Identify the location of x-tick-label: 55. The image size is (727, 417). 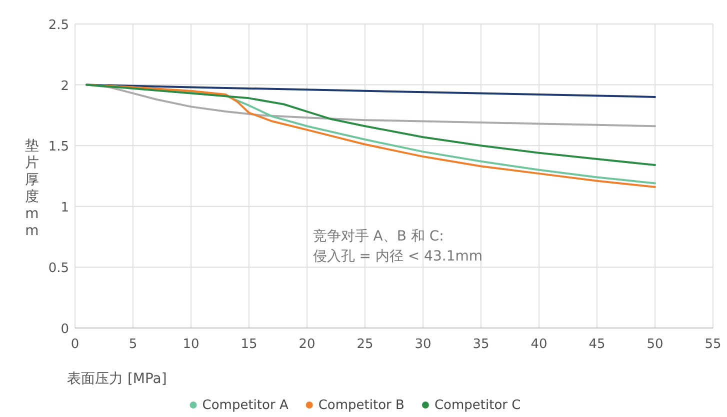
(713, 344).